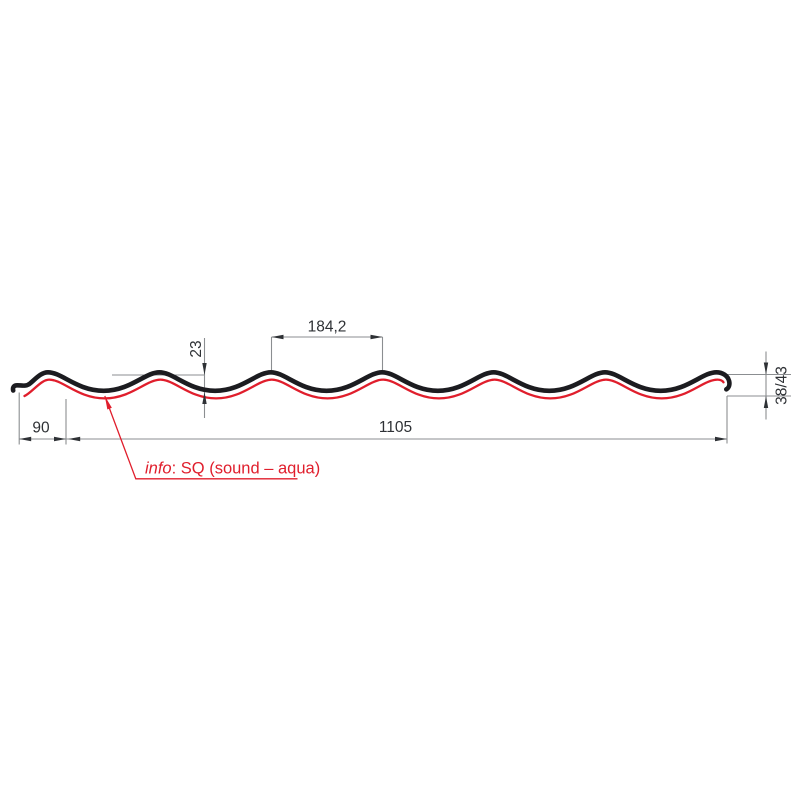 The width and height of the screenshot is (800, 800). Describe the element at coordinates (782, 385) in the screenshot. I see `profile-height-label: 38/43` at that location.